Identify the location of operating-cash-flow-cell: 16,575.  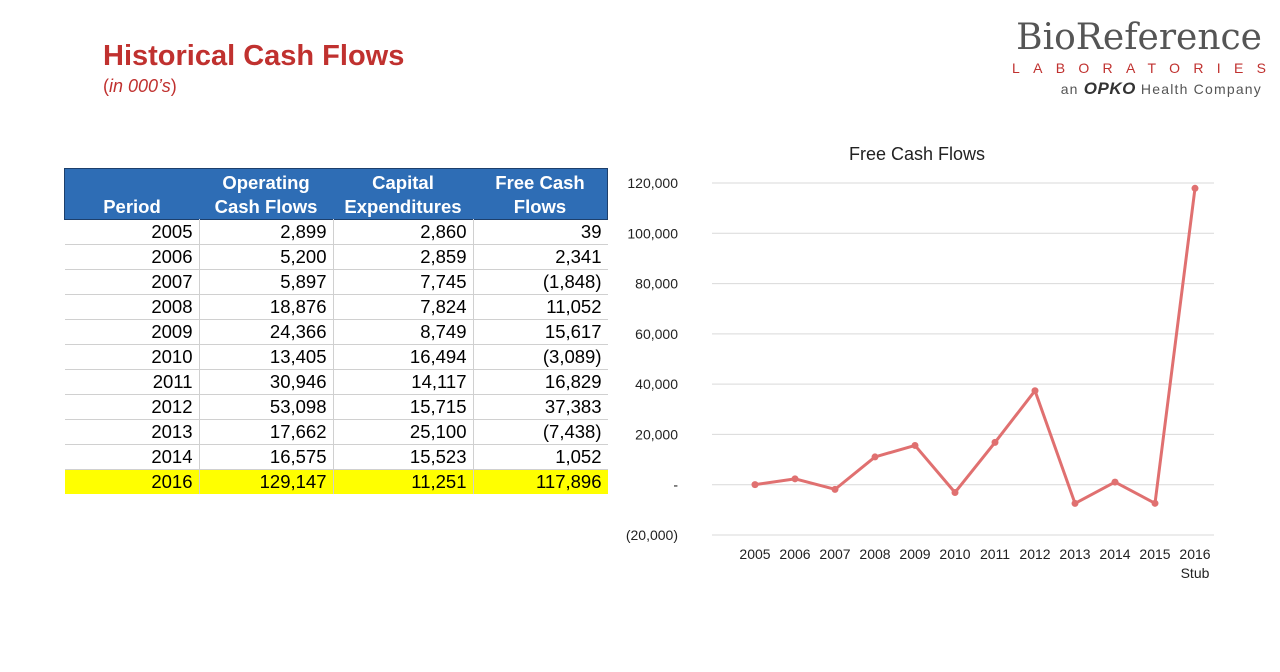
(265, 457).